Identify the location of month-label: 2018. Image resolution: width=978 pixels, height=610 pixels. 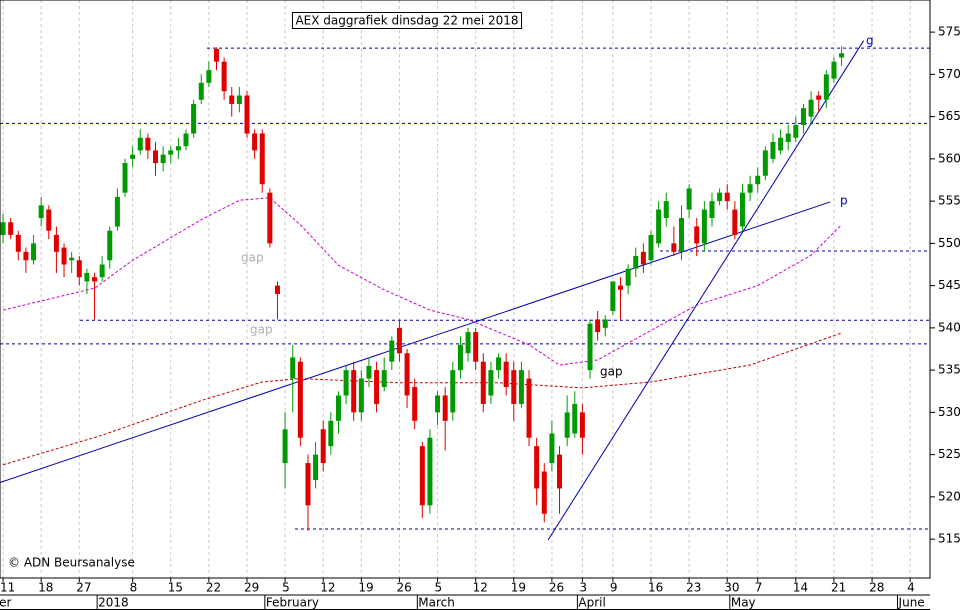
(113, 603).